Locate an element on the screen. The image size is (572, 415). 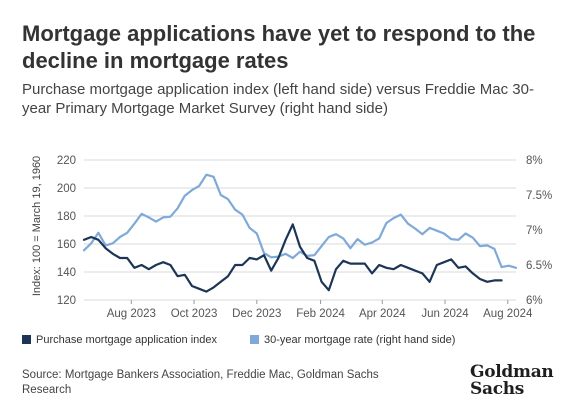
x-tick-label: Aug 2023 is located at coordinates (131, 314).